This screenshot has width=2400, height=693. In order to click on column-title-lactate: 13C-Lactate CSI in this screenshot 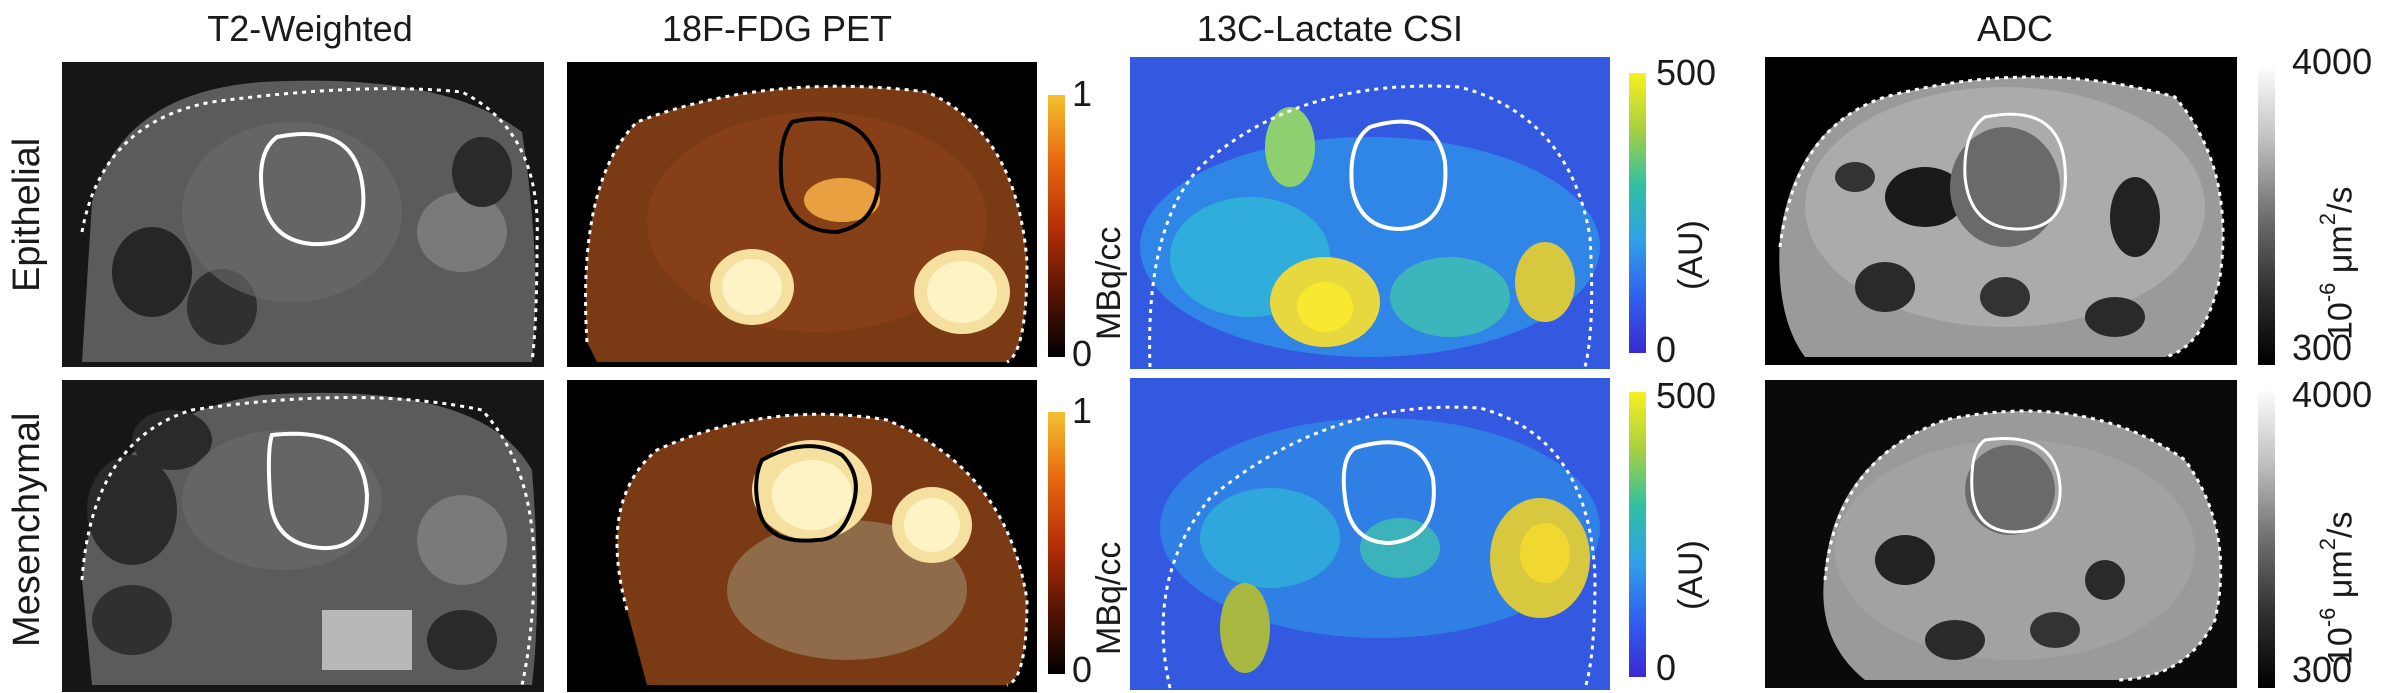, I will do `click(1330, 28)`.